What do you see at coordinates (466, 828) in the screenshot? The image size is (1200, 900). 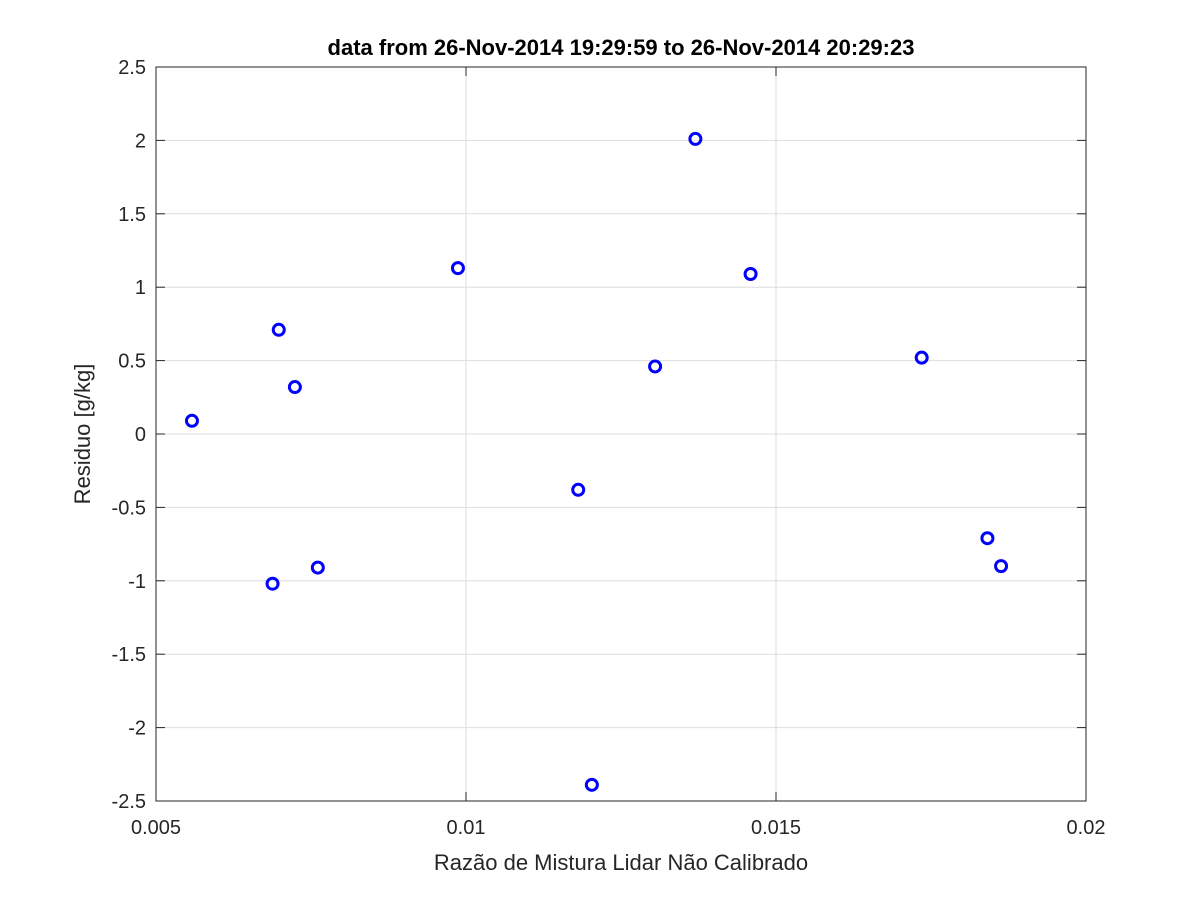 I see `x-tick-label: 0.01` at bounding box center [466, 828].